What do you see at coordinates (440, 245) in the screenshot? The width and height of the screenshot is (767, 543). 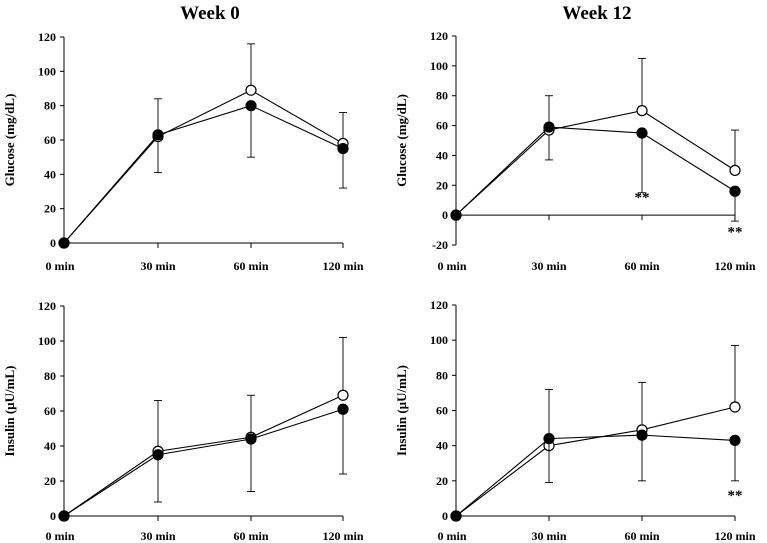 I see `y-tick-label: -20` at bounding box center [440, 245].